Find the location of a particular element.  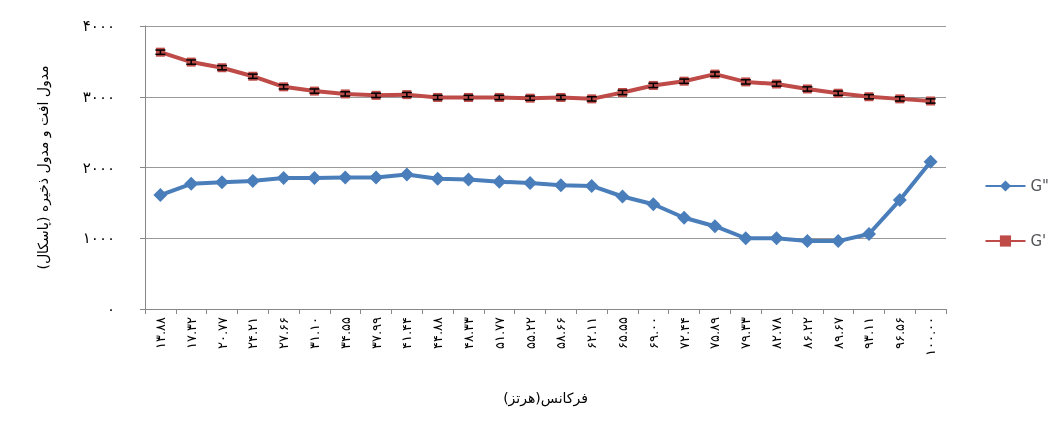

x-tick-label: ۵۸.۶۶ is located at coordinates (561, 333).